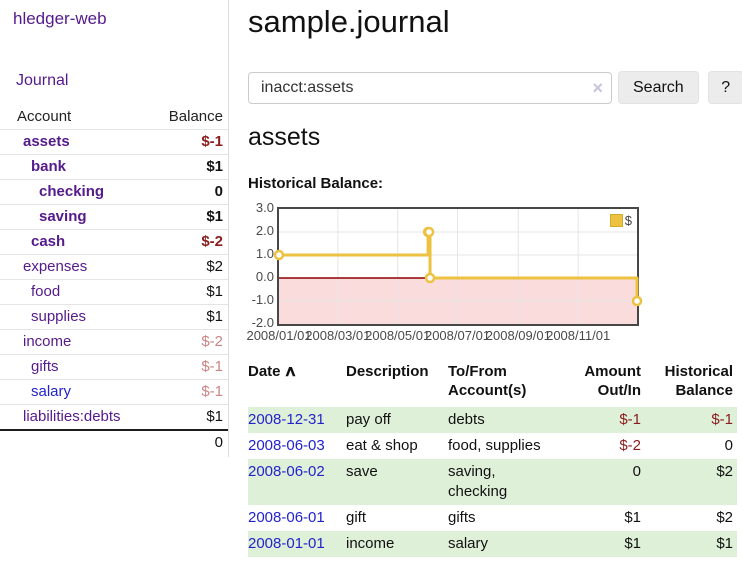 This screenshot has height=582, width=742. What do you see at coordinates (114, 167) in the screenshot?
I see `account-row: bank $1` at bounding box center [114, 167].